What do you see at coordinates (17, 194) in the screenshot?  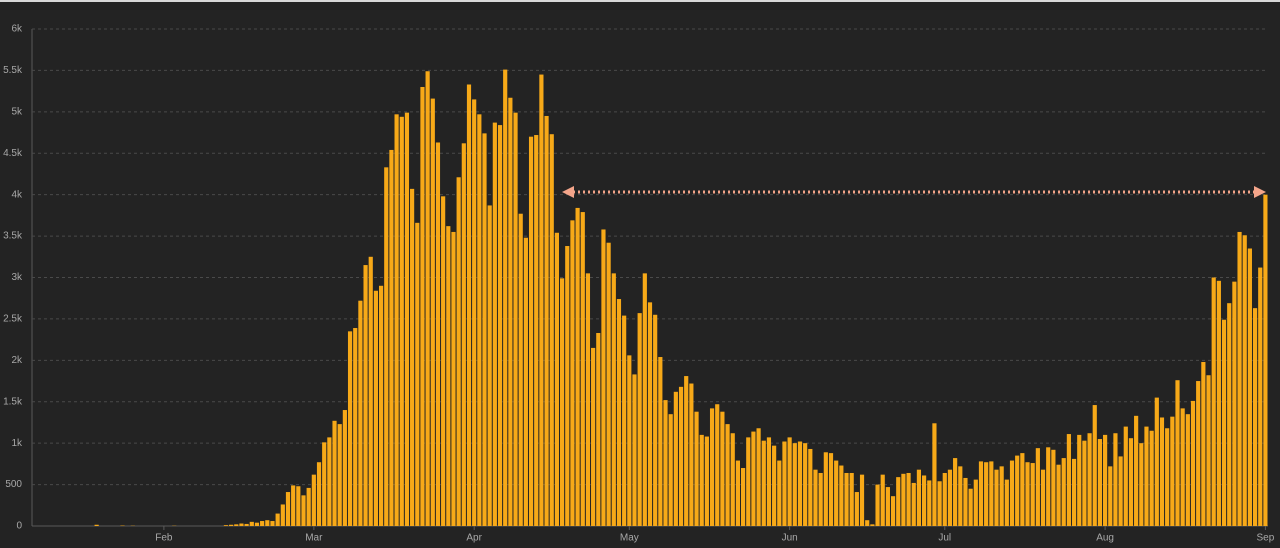 I see `y-tick-label: 4k` at bounding box center [17, 194].